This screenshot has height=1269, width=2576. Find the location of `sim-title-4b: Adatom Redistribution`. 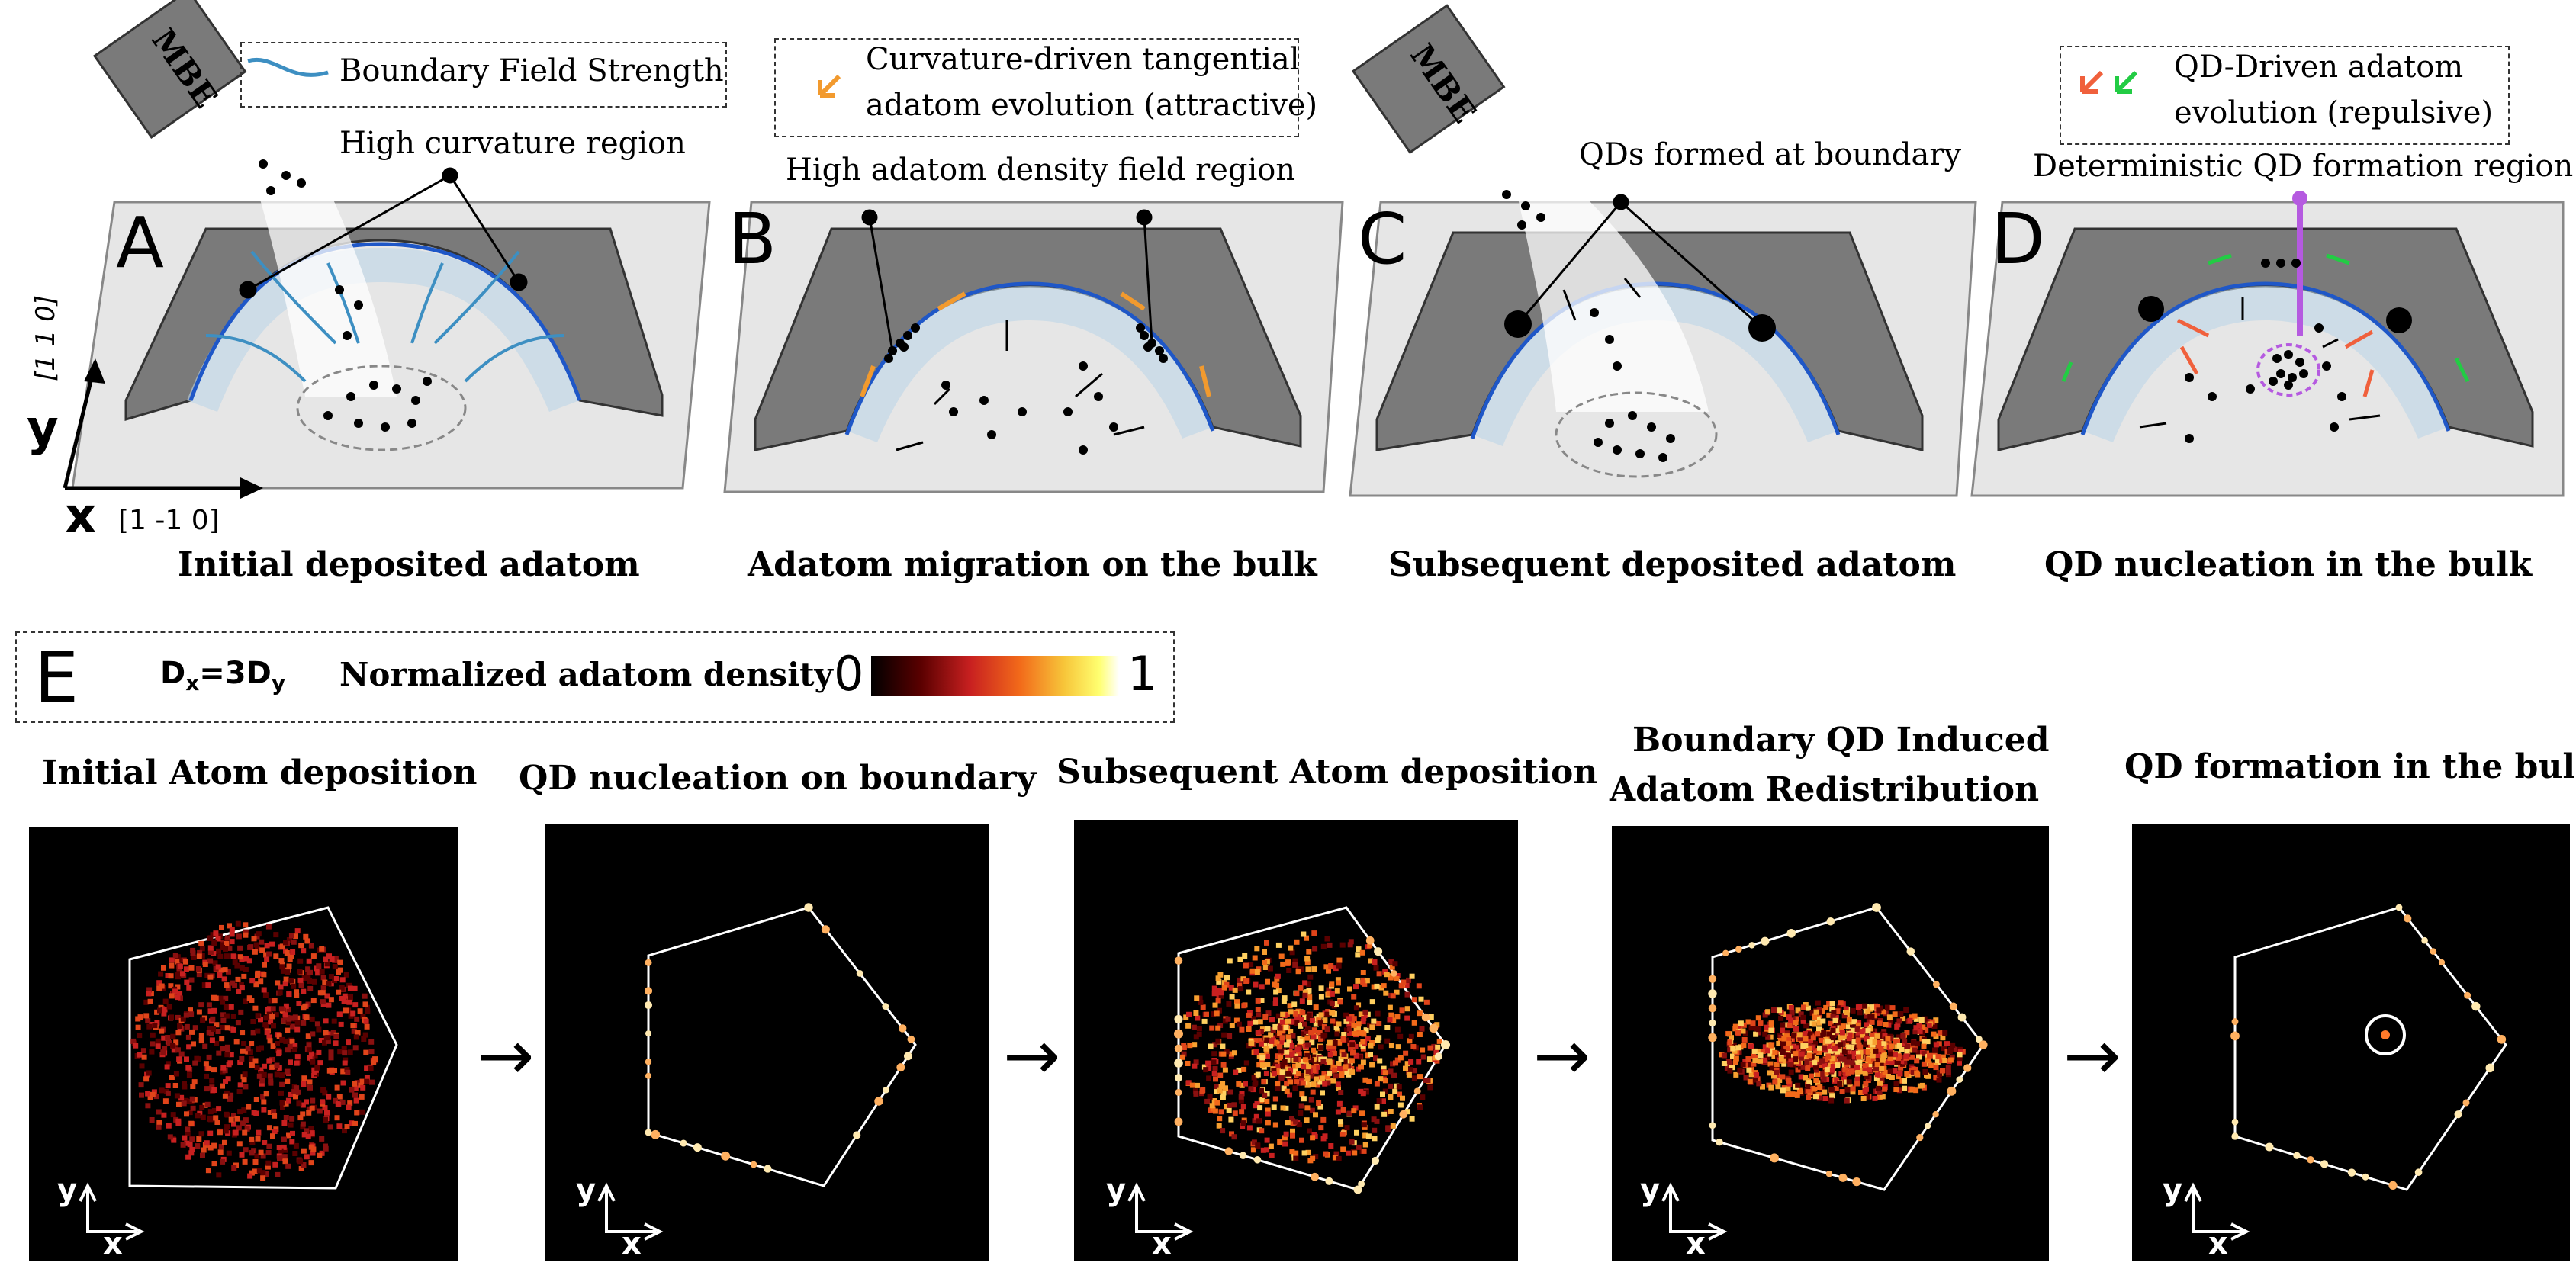

sim-title-4b: Adatom Redistribution is located at coordinates (1825, 789).